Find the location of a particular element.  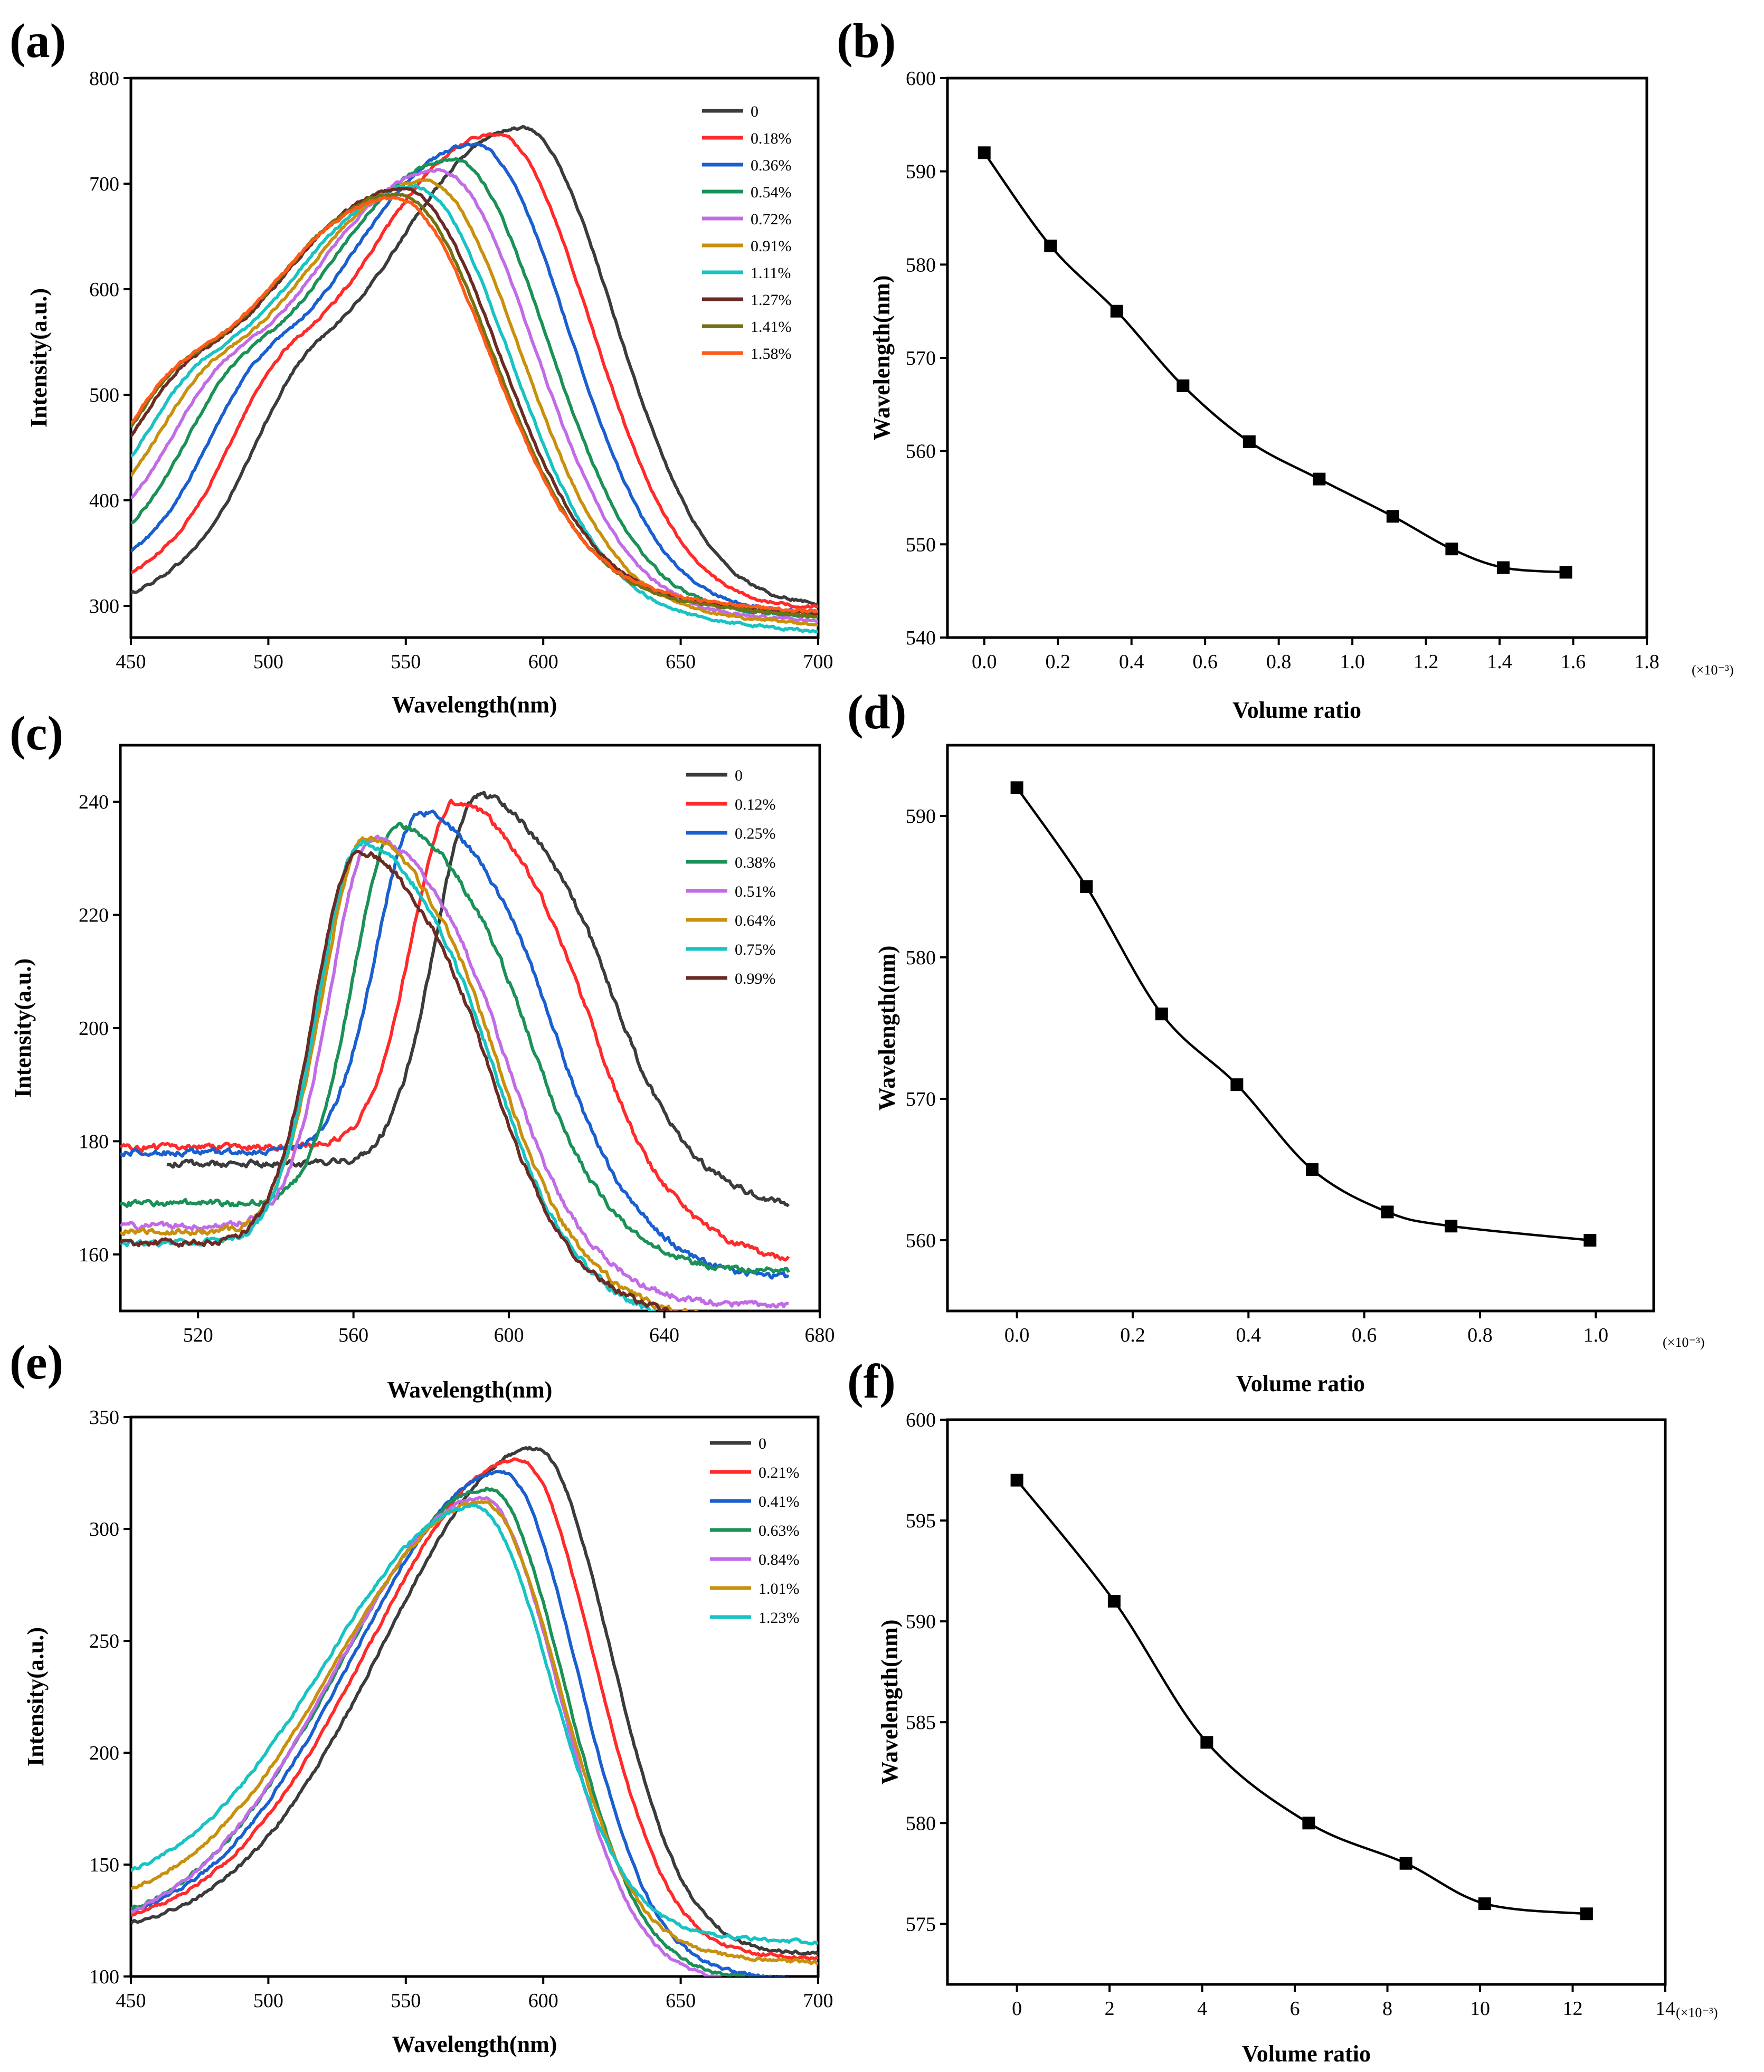

y-tick-label: 560 is located at coordinates (921, 452).